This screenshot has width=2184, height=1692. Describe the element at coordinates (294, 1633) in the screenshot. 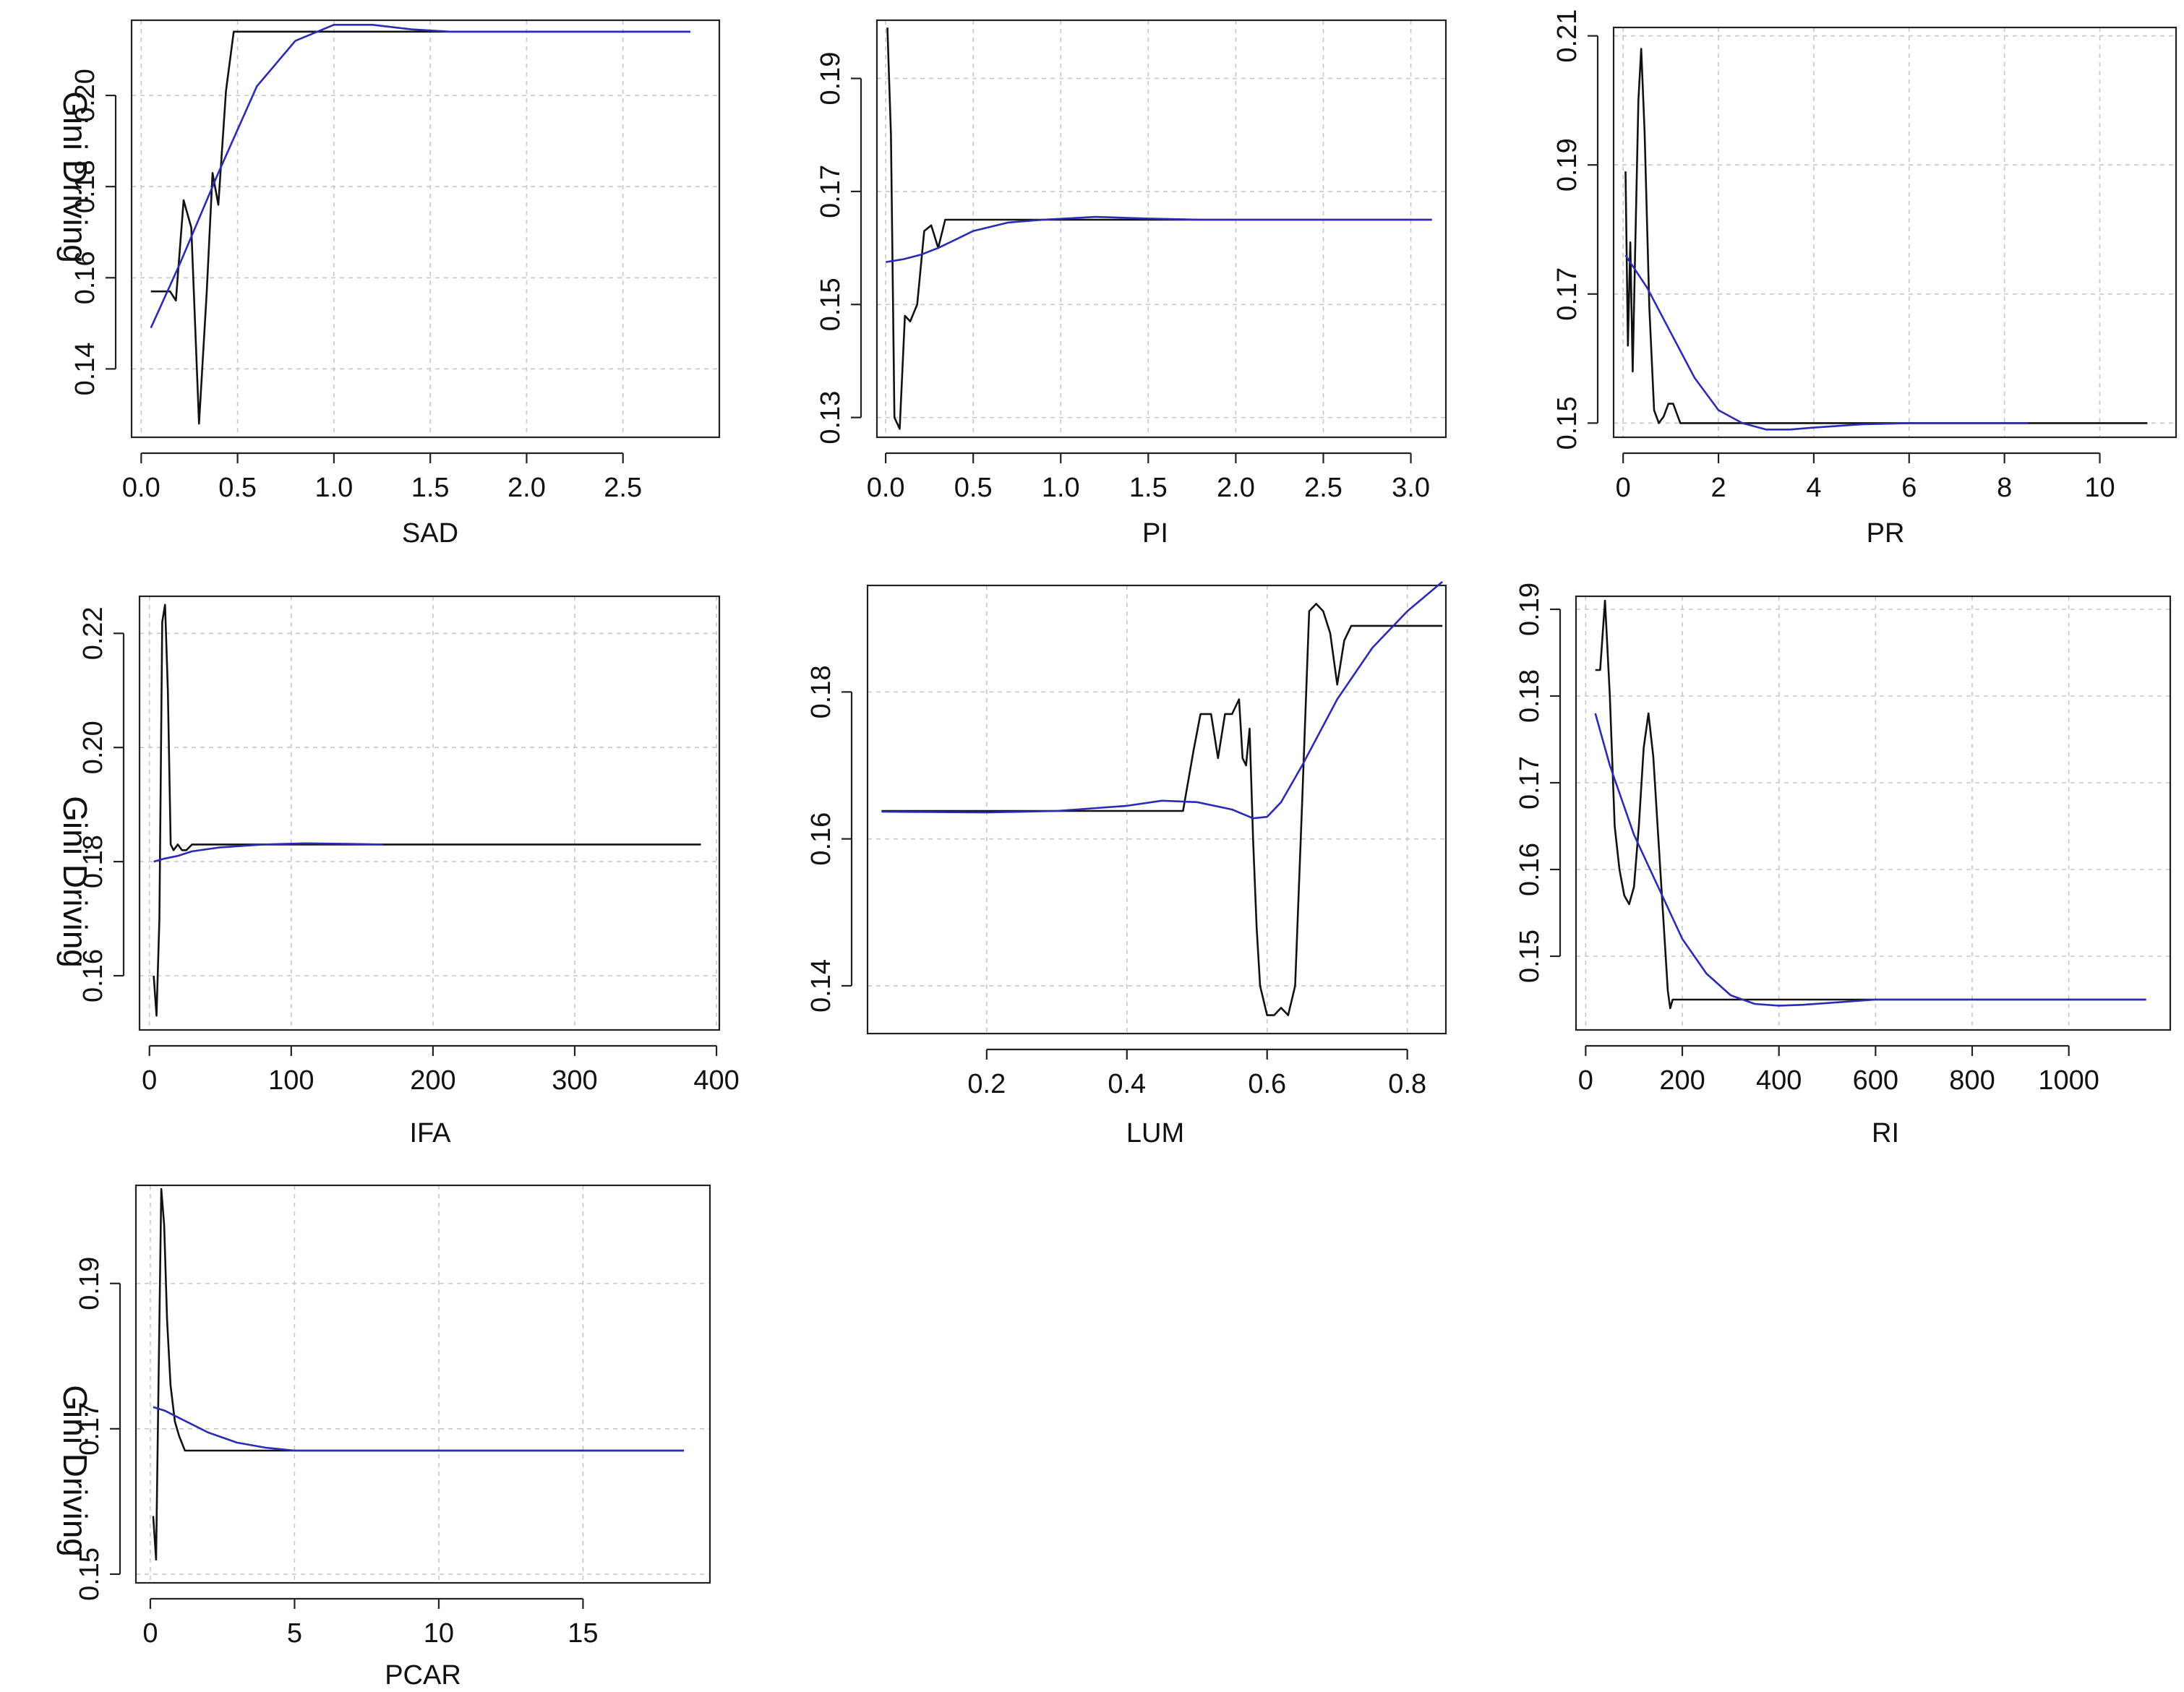

I see `x-tick-label: 5` at that location.